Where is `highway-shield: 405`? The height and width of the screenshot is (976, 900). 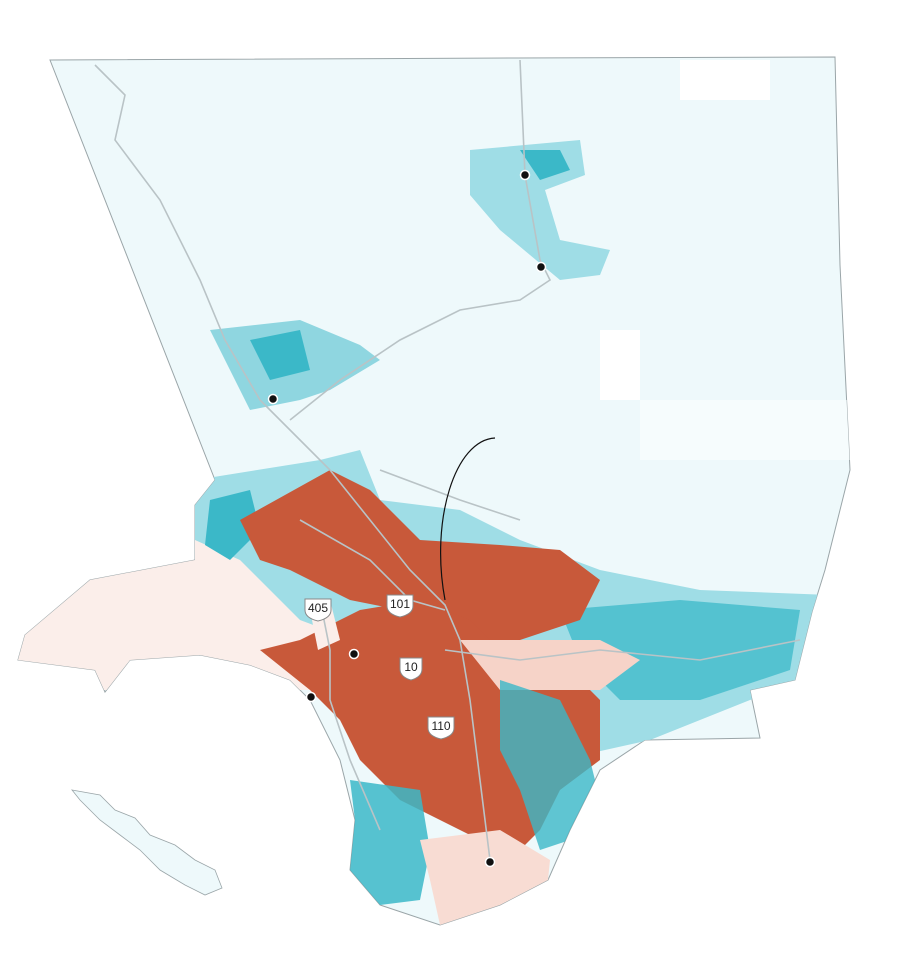
highway-shield: 405 is located at coordinates (318, 610).